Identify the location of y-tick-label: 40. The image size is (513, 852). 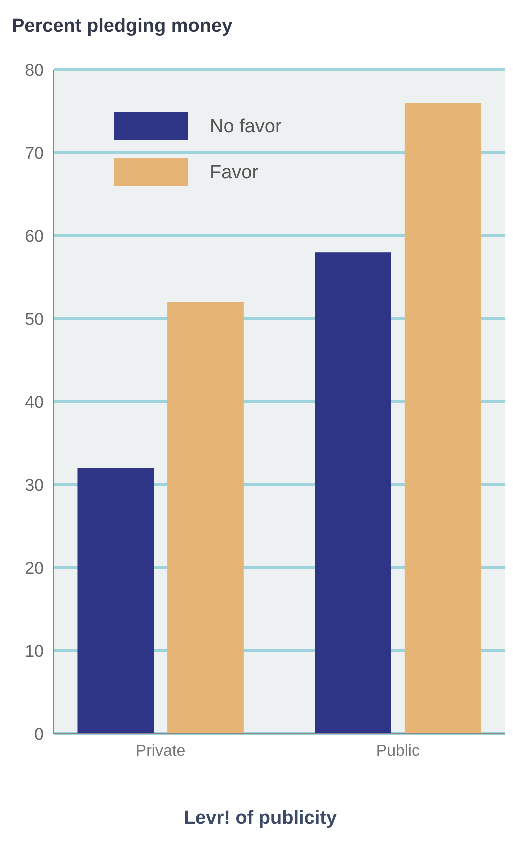
(34, 402).